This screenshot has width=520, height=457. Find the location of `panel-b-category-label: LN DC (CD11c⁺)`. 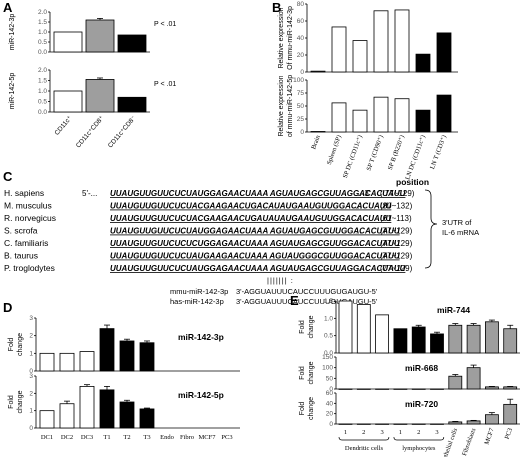

panel-b-category-label: LN DC (CD11c⁺) is located at coordinates (415, 157).